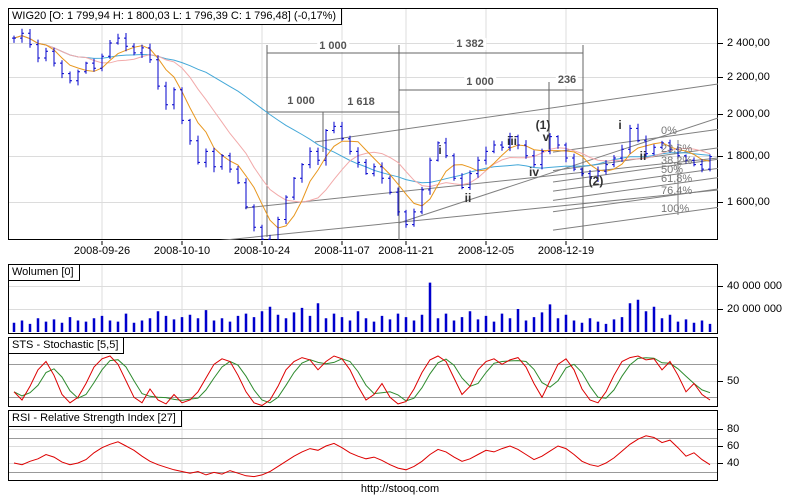 The width and height of the screenshot is (800, 500). I want to click on date-axis-label: 2008-11-07, so click(342, 251).